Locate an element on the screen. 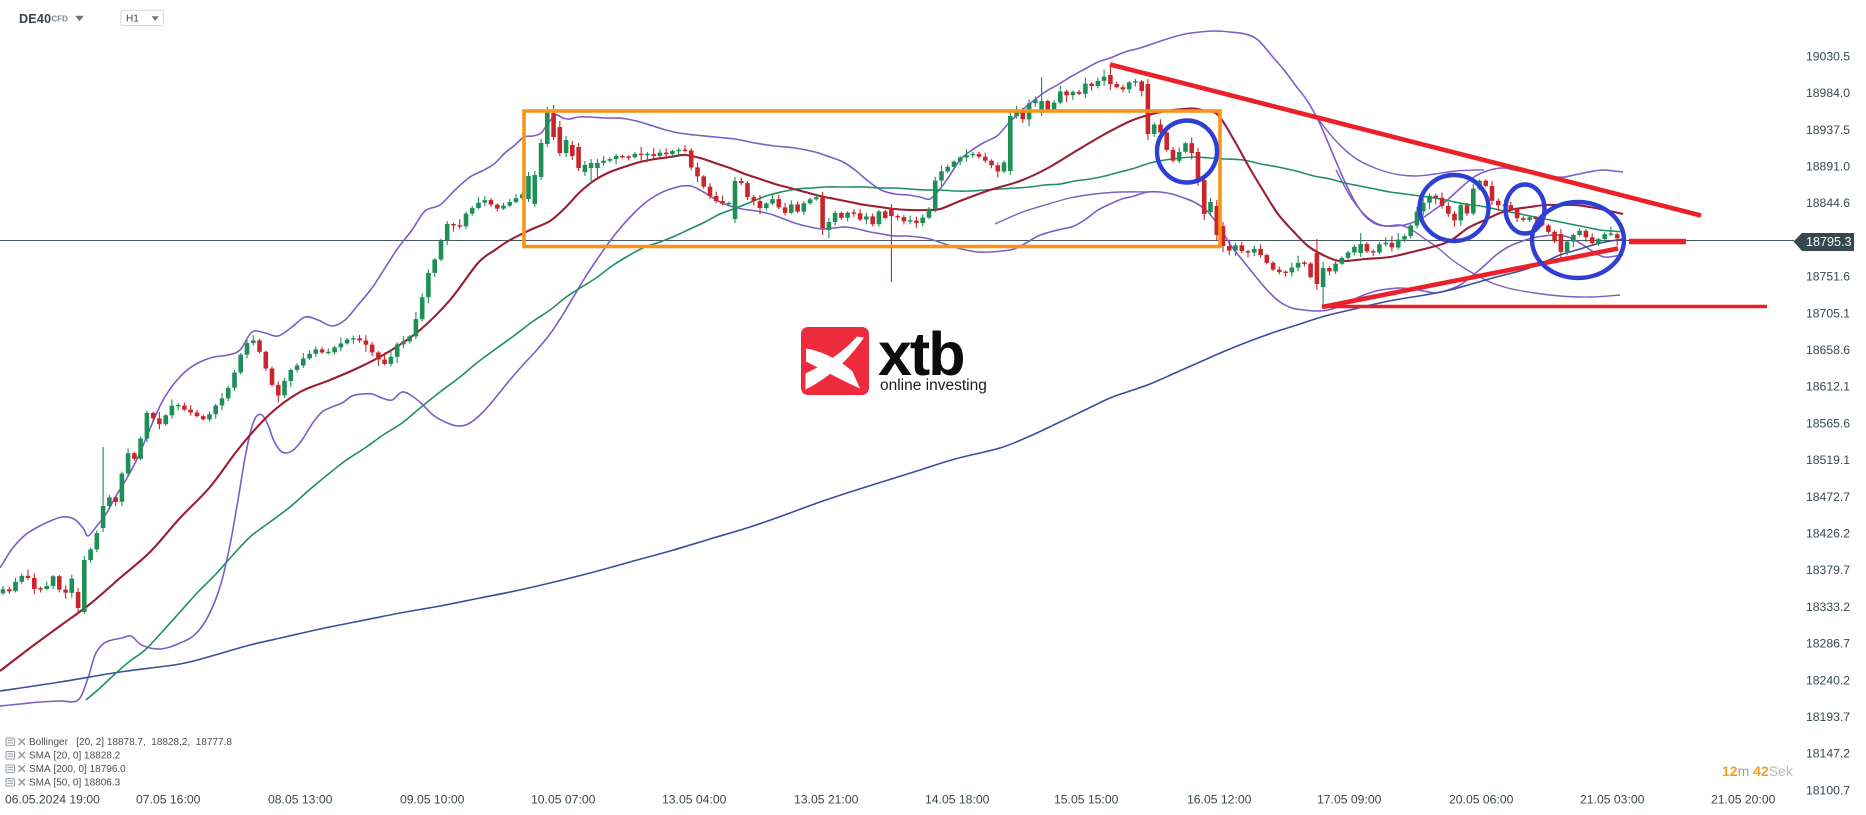 This screenshot has height=815, width=1866. svg-text: 18426.2 is located at coordinates (1828, 534).